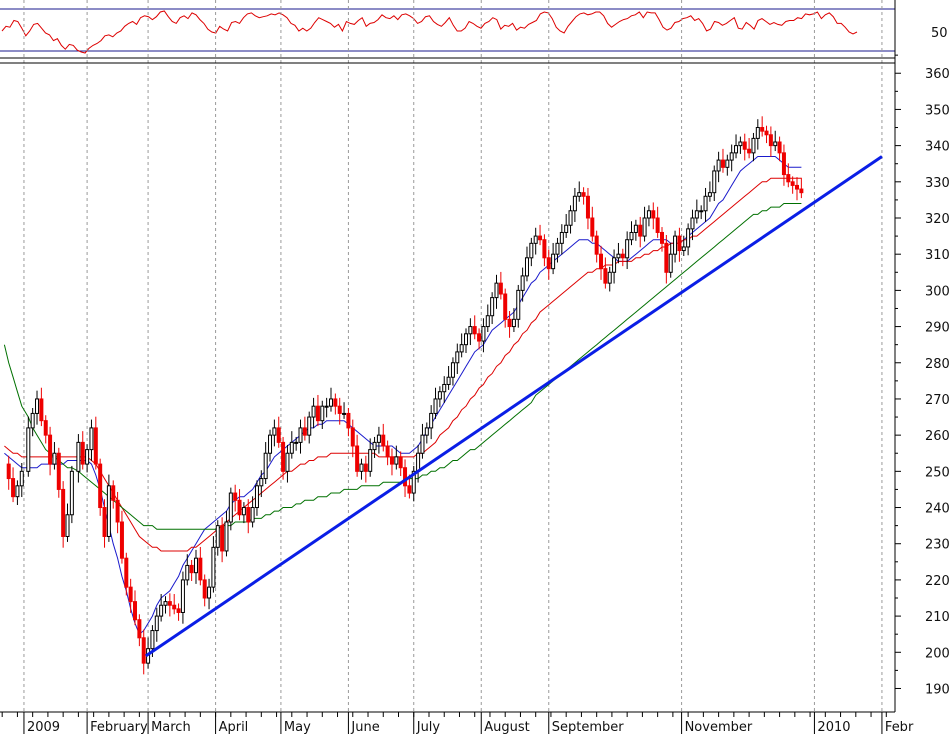 This screenshot has width=952, height=734. Describe the element at coordinates (937, 183) in the screenshot. I see `price-tick-label: 330` at that location.